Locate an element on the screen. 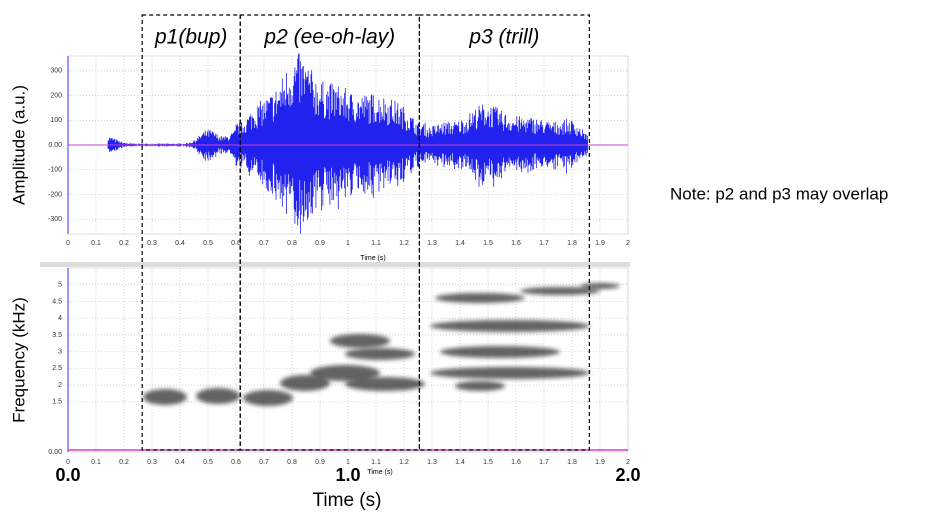  waveform-x-label: Time (s) is located at coordinates (372, 258).